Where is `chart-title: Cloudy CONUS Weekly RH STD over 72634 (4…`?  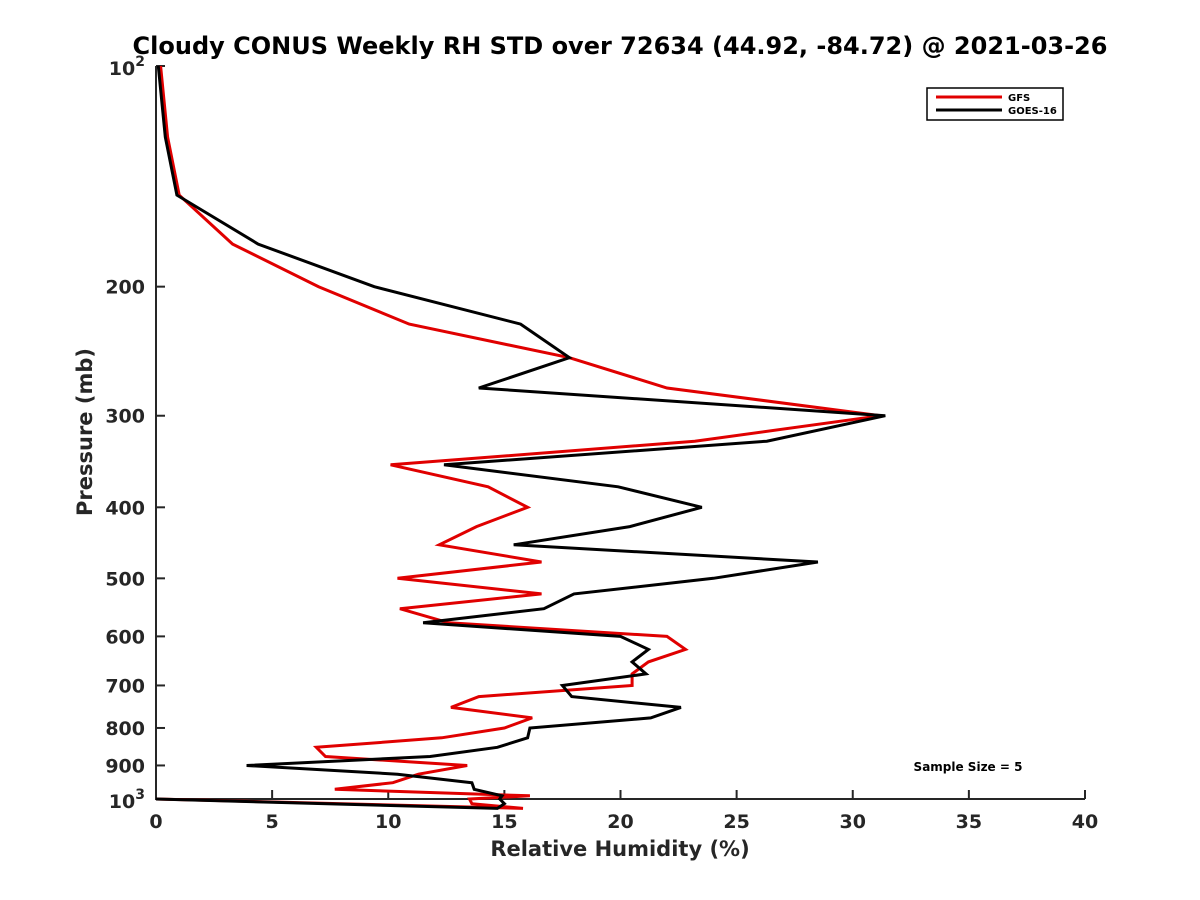 chart-title: Cloudy CONUS Weekly RH STD over 72634 (4… is located at coordinates (620, 46).